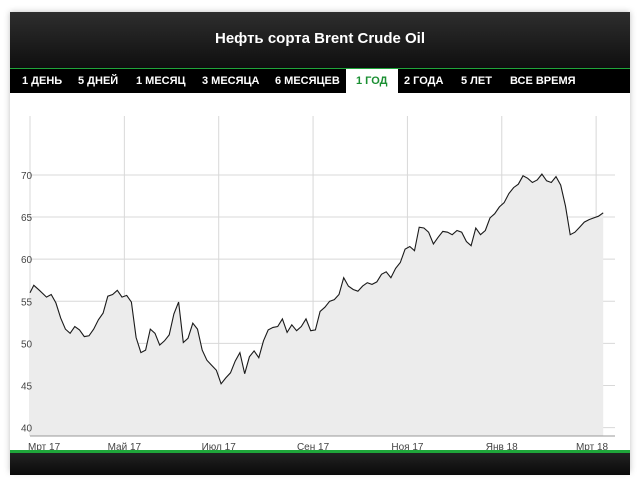 The width and height of the screenshot is (640, 480). I want to click on tab-1-year: 1 ГОД, so click(372, 81).